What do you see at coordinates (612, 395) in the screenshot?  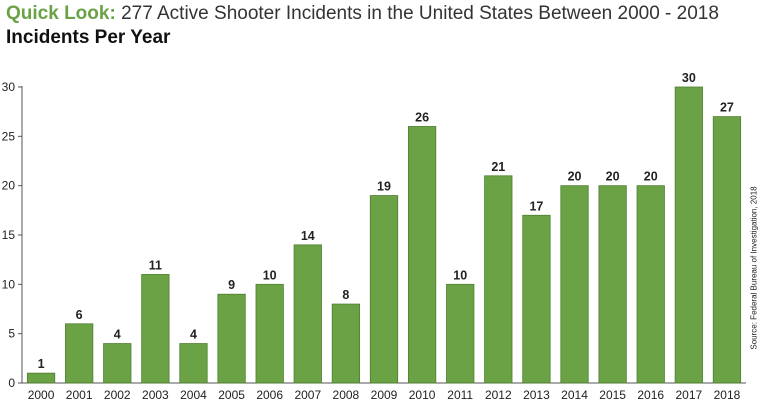 I see `x-tick-label-2015: 2015` at bounding box center [612, 395].